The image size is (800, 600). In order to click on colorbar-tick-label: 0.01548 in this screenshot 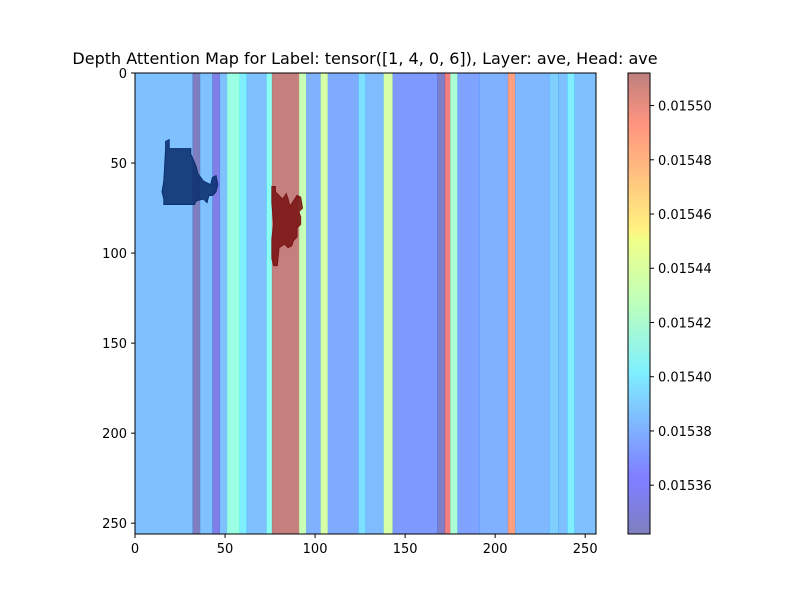, I will do `click(685, 161)`.